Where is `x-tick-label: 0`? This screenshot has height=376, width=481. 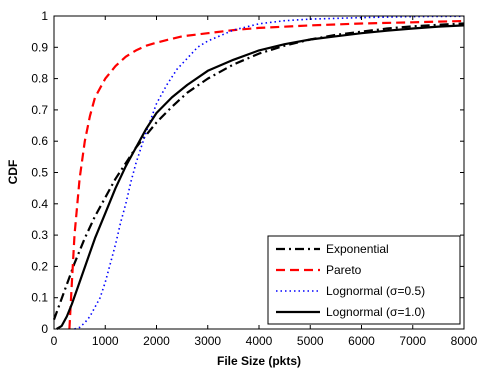 x-tick-label: 0 is located at coordinates (54, 341).